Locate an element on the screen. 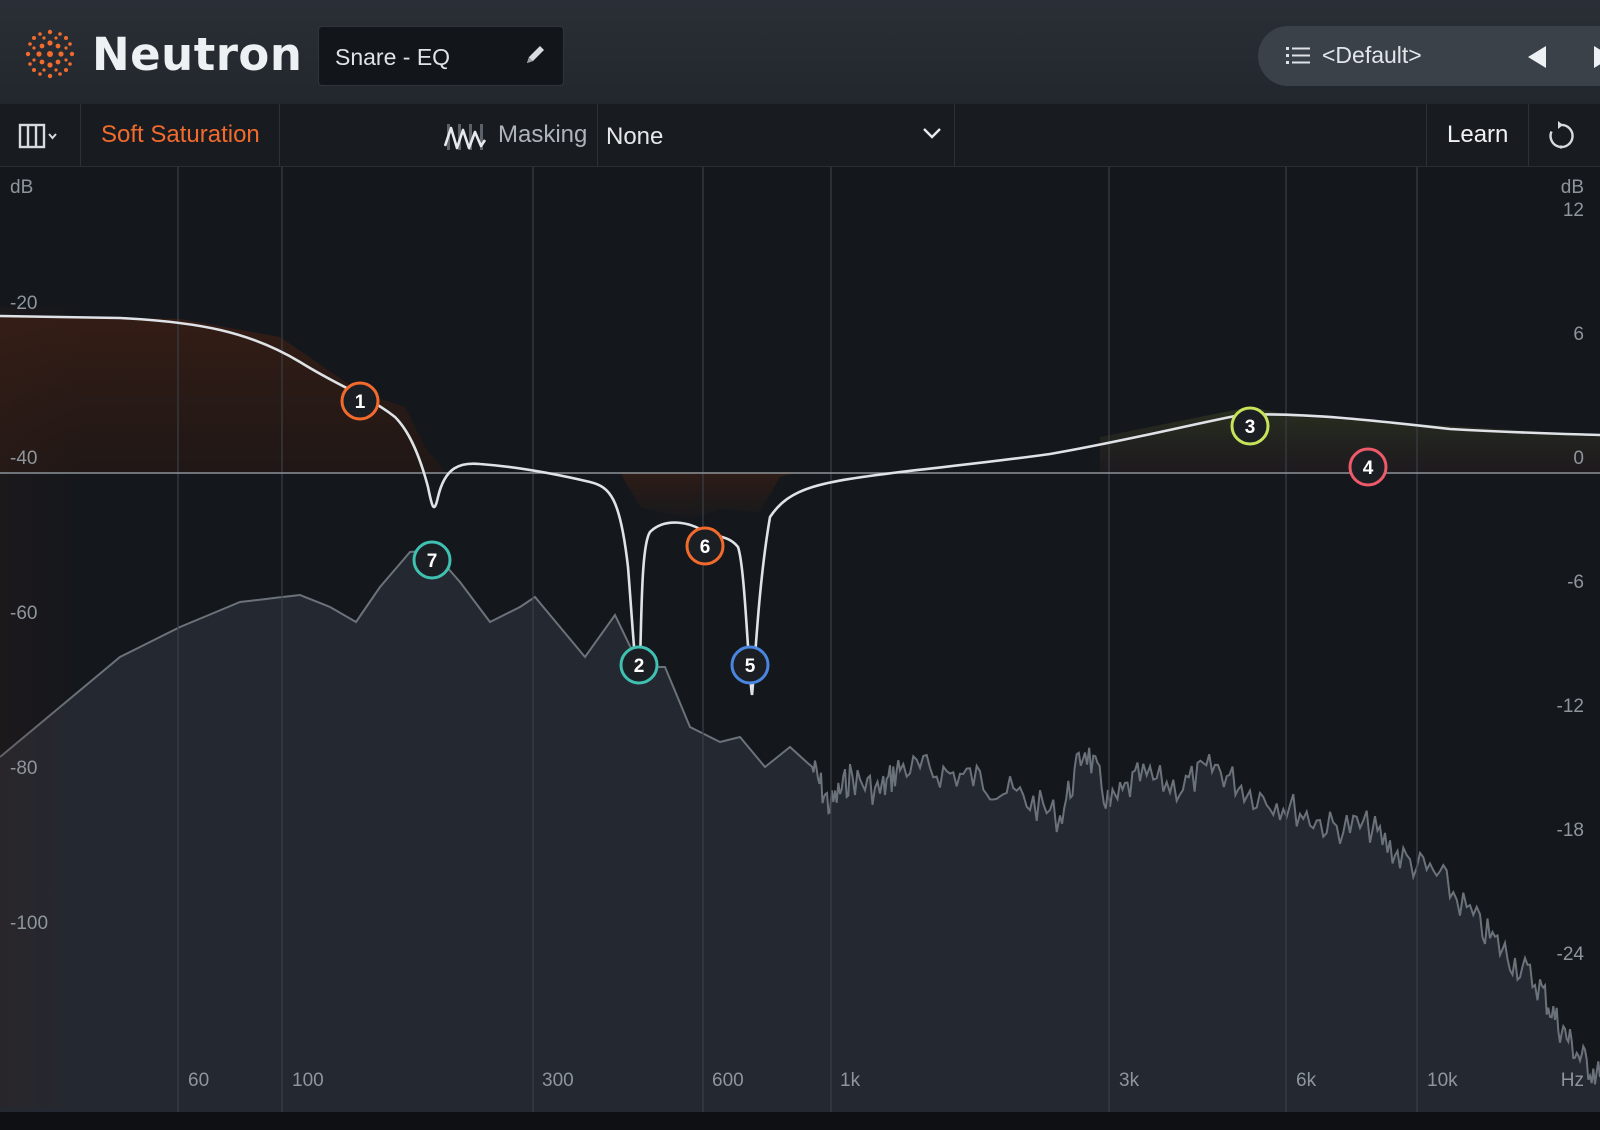 Image resolution: width=1600 pixels, height=1130 pixels. masking-source-value: None is located at coordinates (635, 136).